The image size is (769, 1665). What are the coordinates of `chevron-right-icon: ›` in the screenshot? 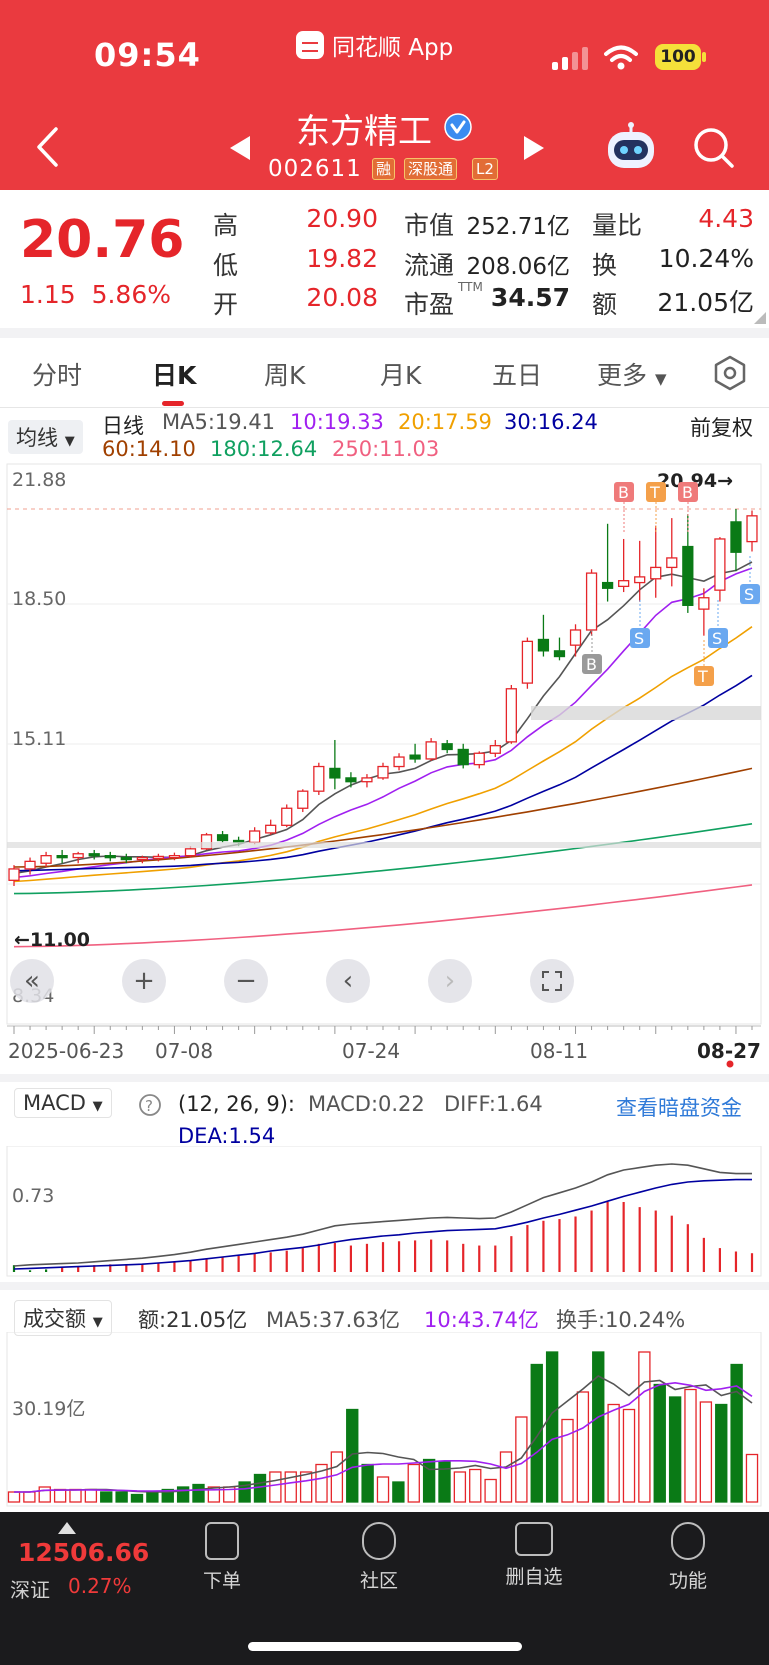 It's located at (450, 981).